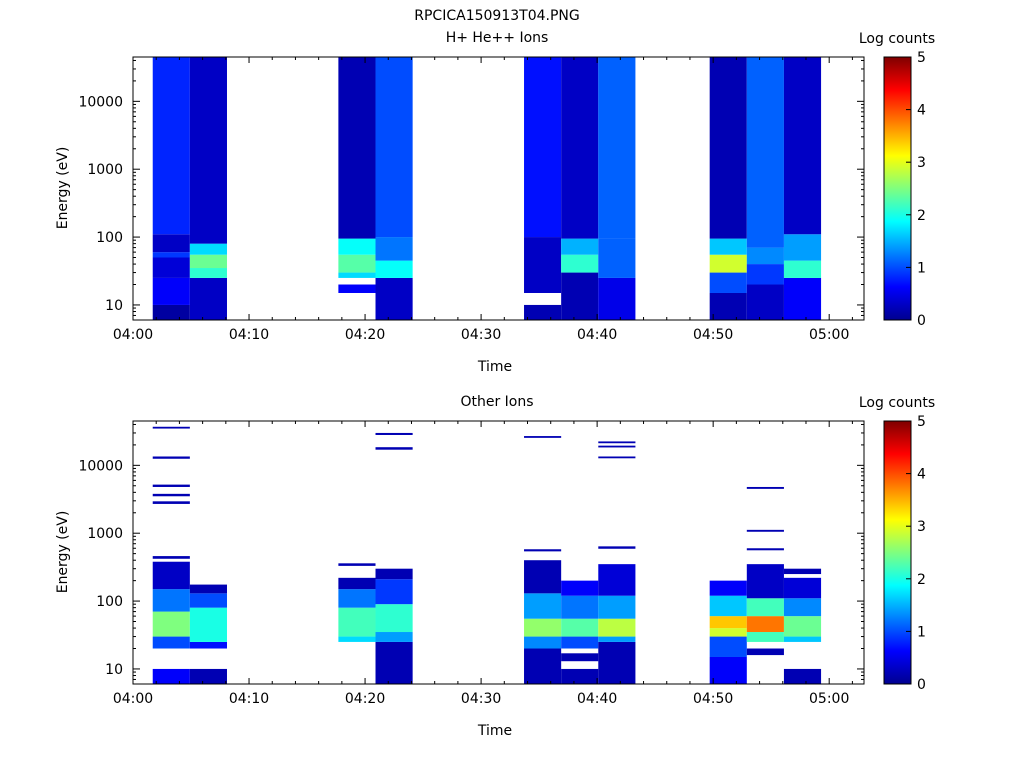  I want to click on colorbar: 0 1 2 3 4 5, so click(904, 189).